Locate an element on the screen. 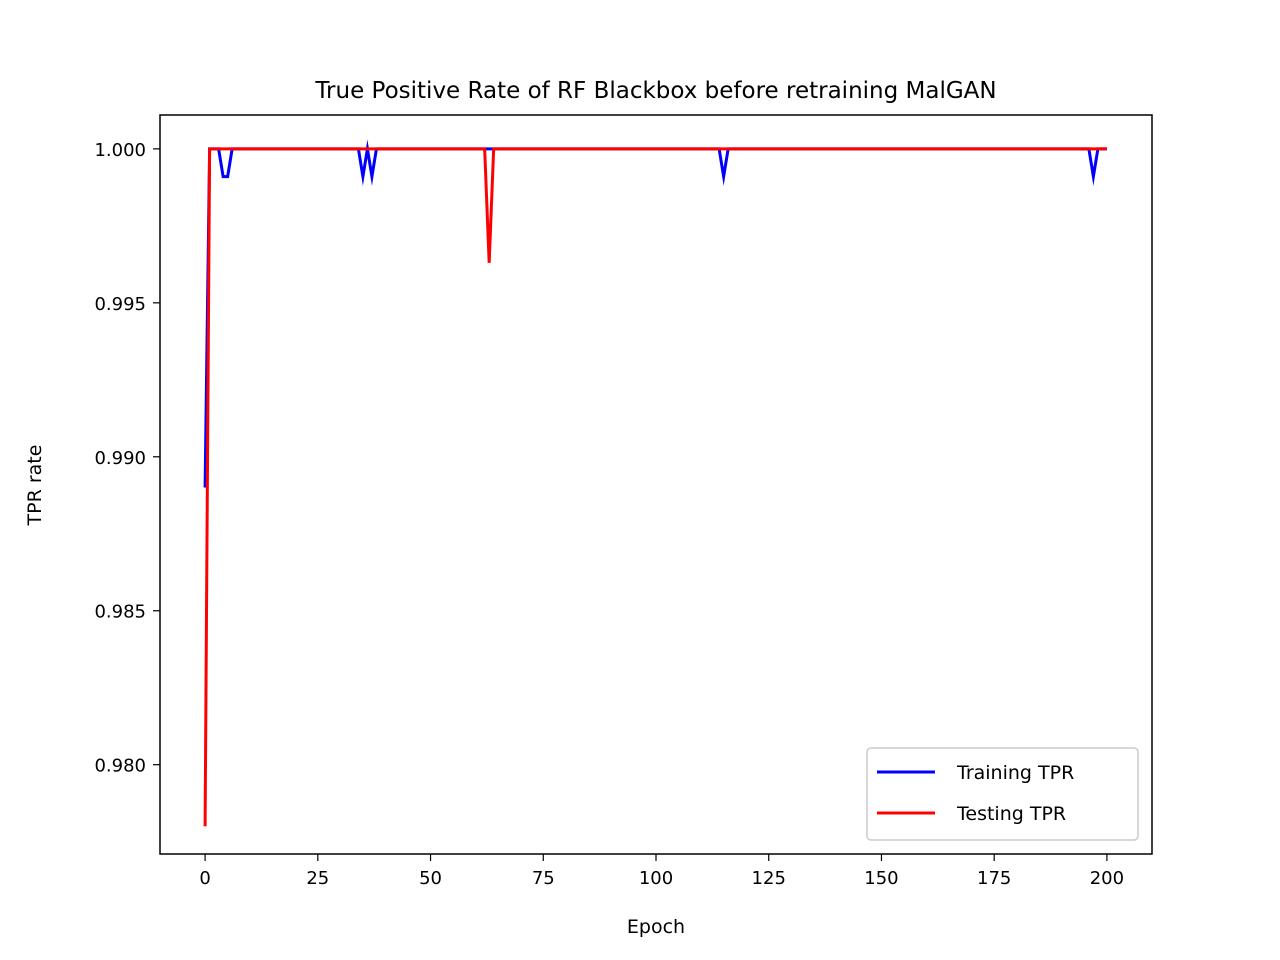 This screenshot has height=960, width=1280. y-tick-label: 1.000 is located at coordinates (120, 150).